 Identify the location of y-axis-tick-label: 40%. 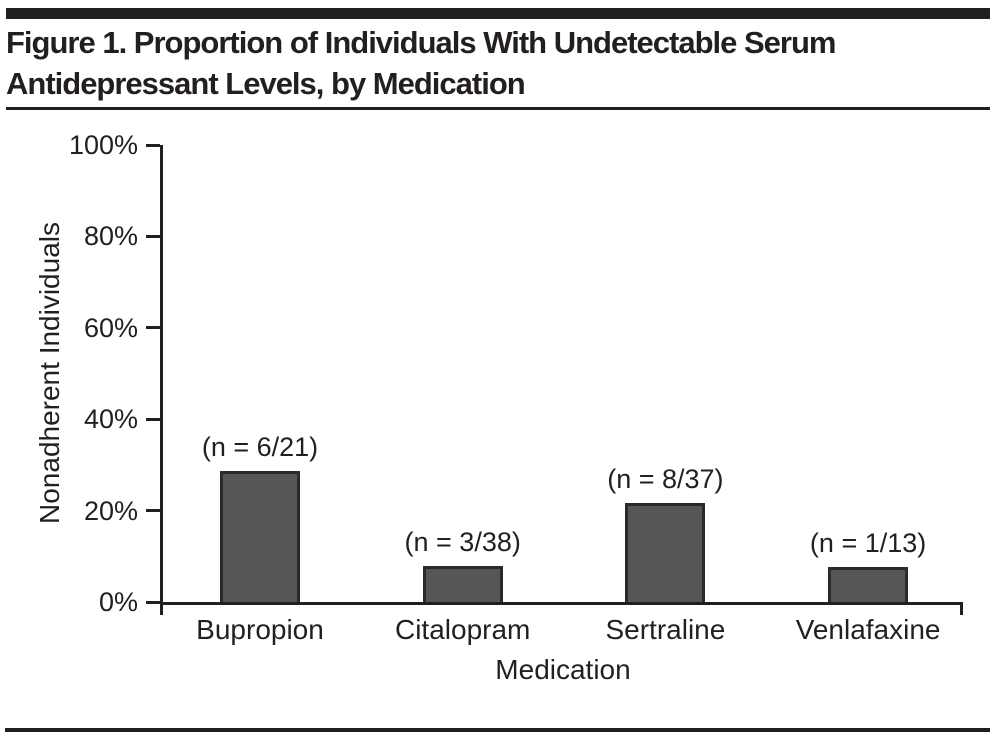
(110, 419).